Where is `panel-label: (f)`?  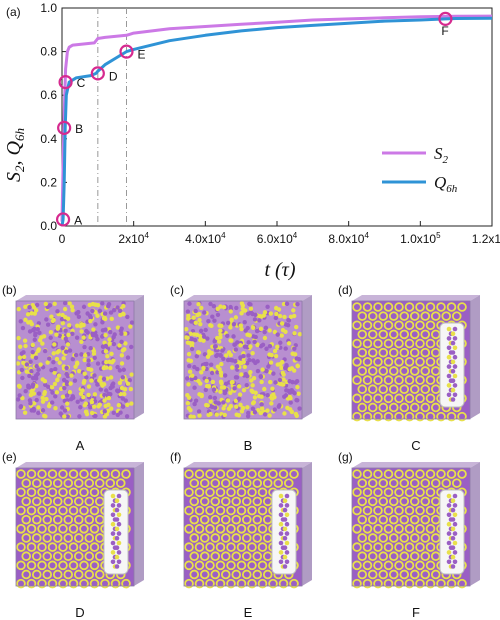 panel-label: (f) is located at coordinates (176, 457).